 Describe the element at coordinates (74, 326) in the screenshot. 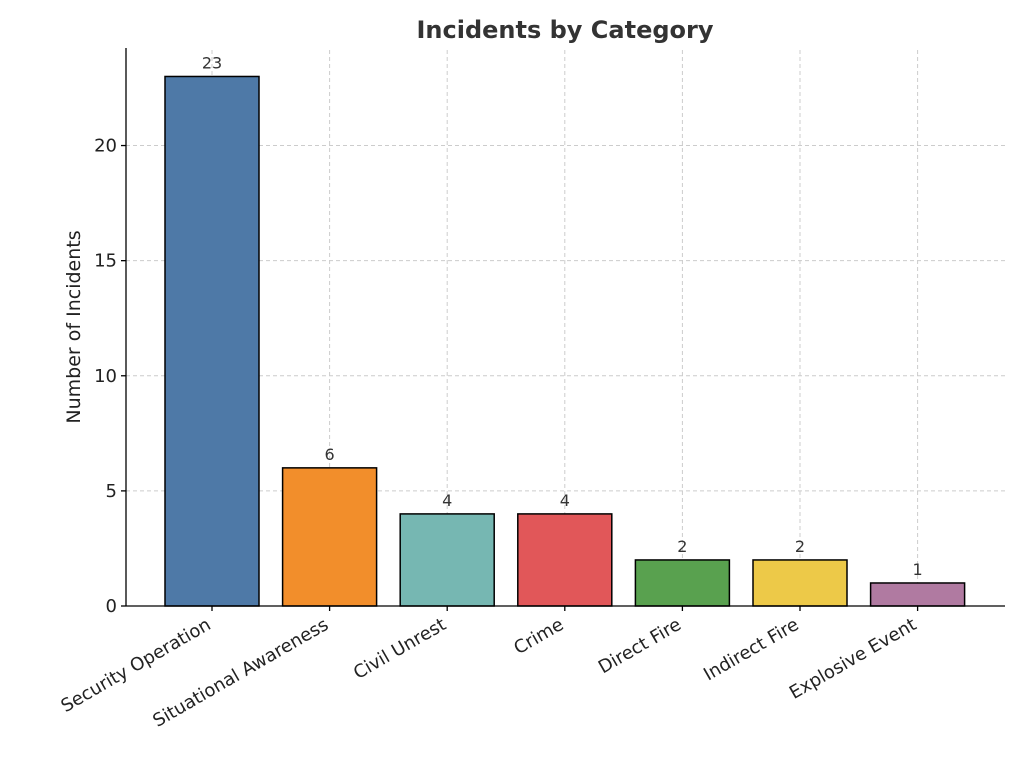

I see `y-axis-label: Number of Incidents` at that location.